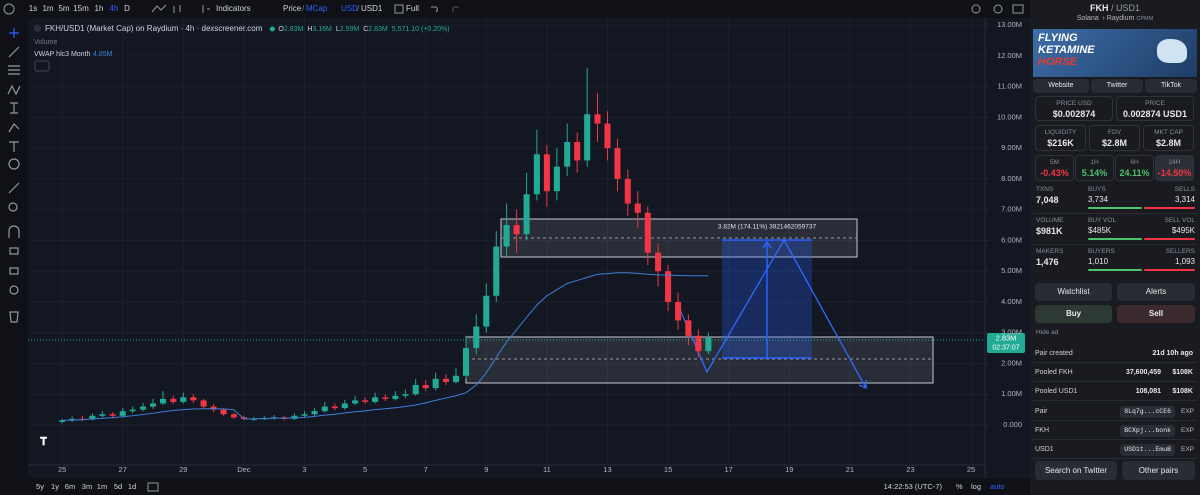  Describe the element at coordinates (1012, 424) in the screenshot. I see `y-tick-label: 0.000` at that location.